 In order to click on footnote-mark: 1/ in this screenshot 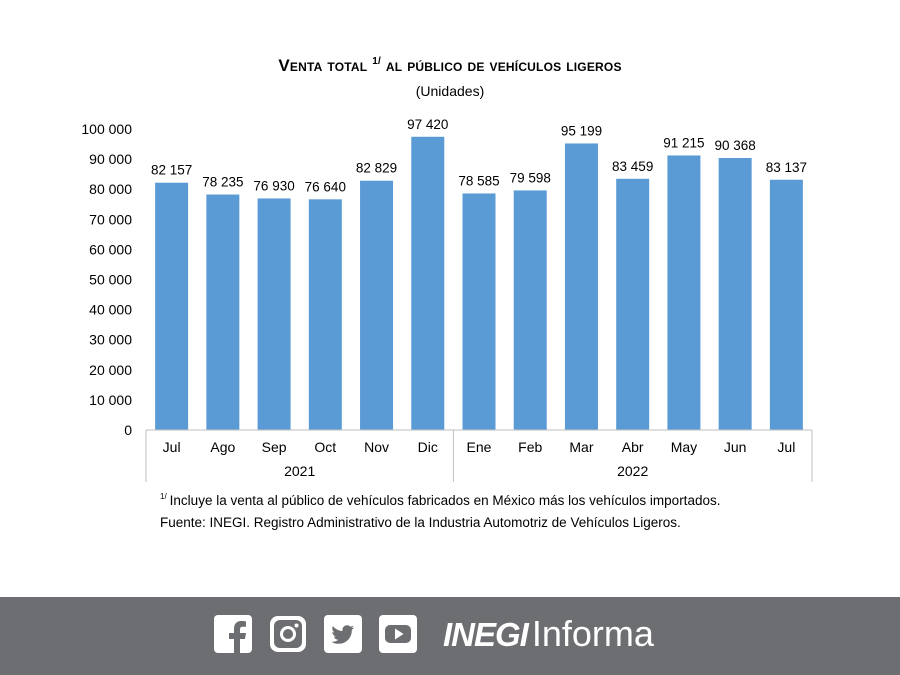, I will do `click(163, 496)`.